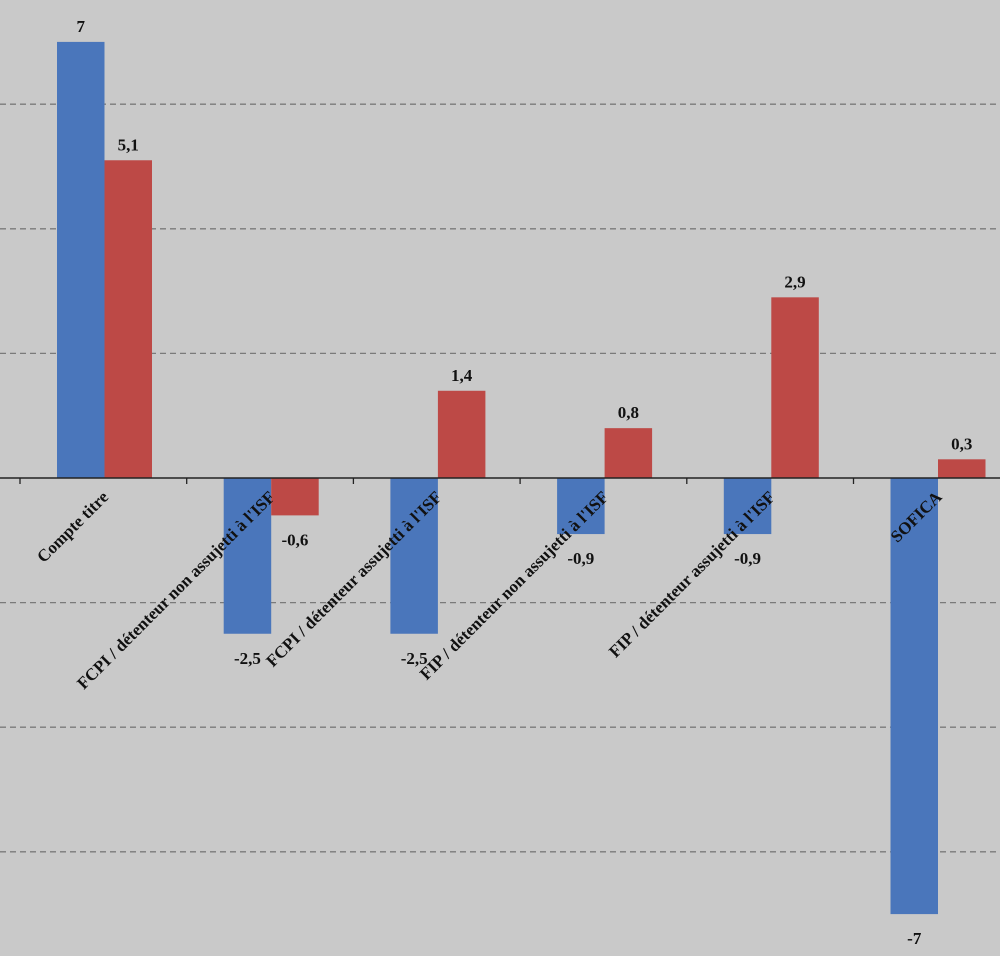 This screenshot has height=956, width=1000. Describe the element at coordinates (294, 539) in the screenshot. I see `data-label: -0,6` at that location.